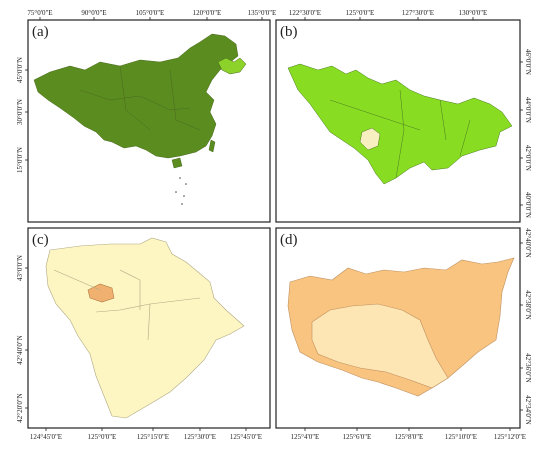 The height and width of the screenshot is (457, 550). I want to click on lat-label: 42°0'0"N, so click(528, 158).